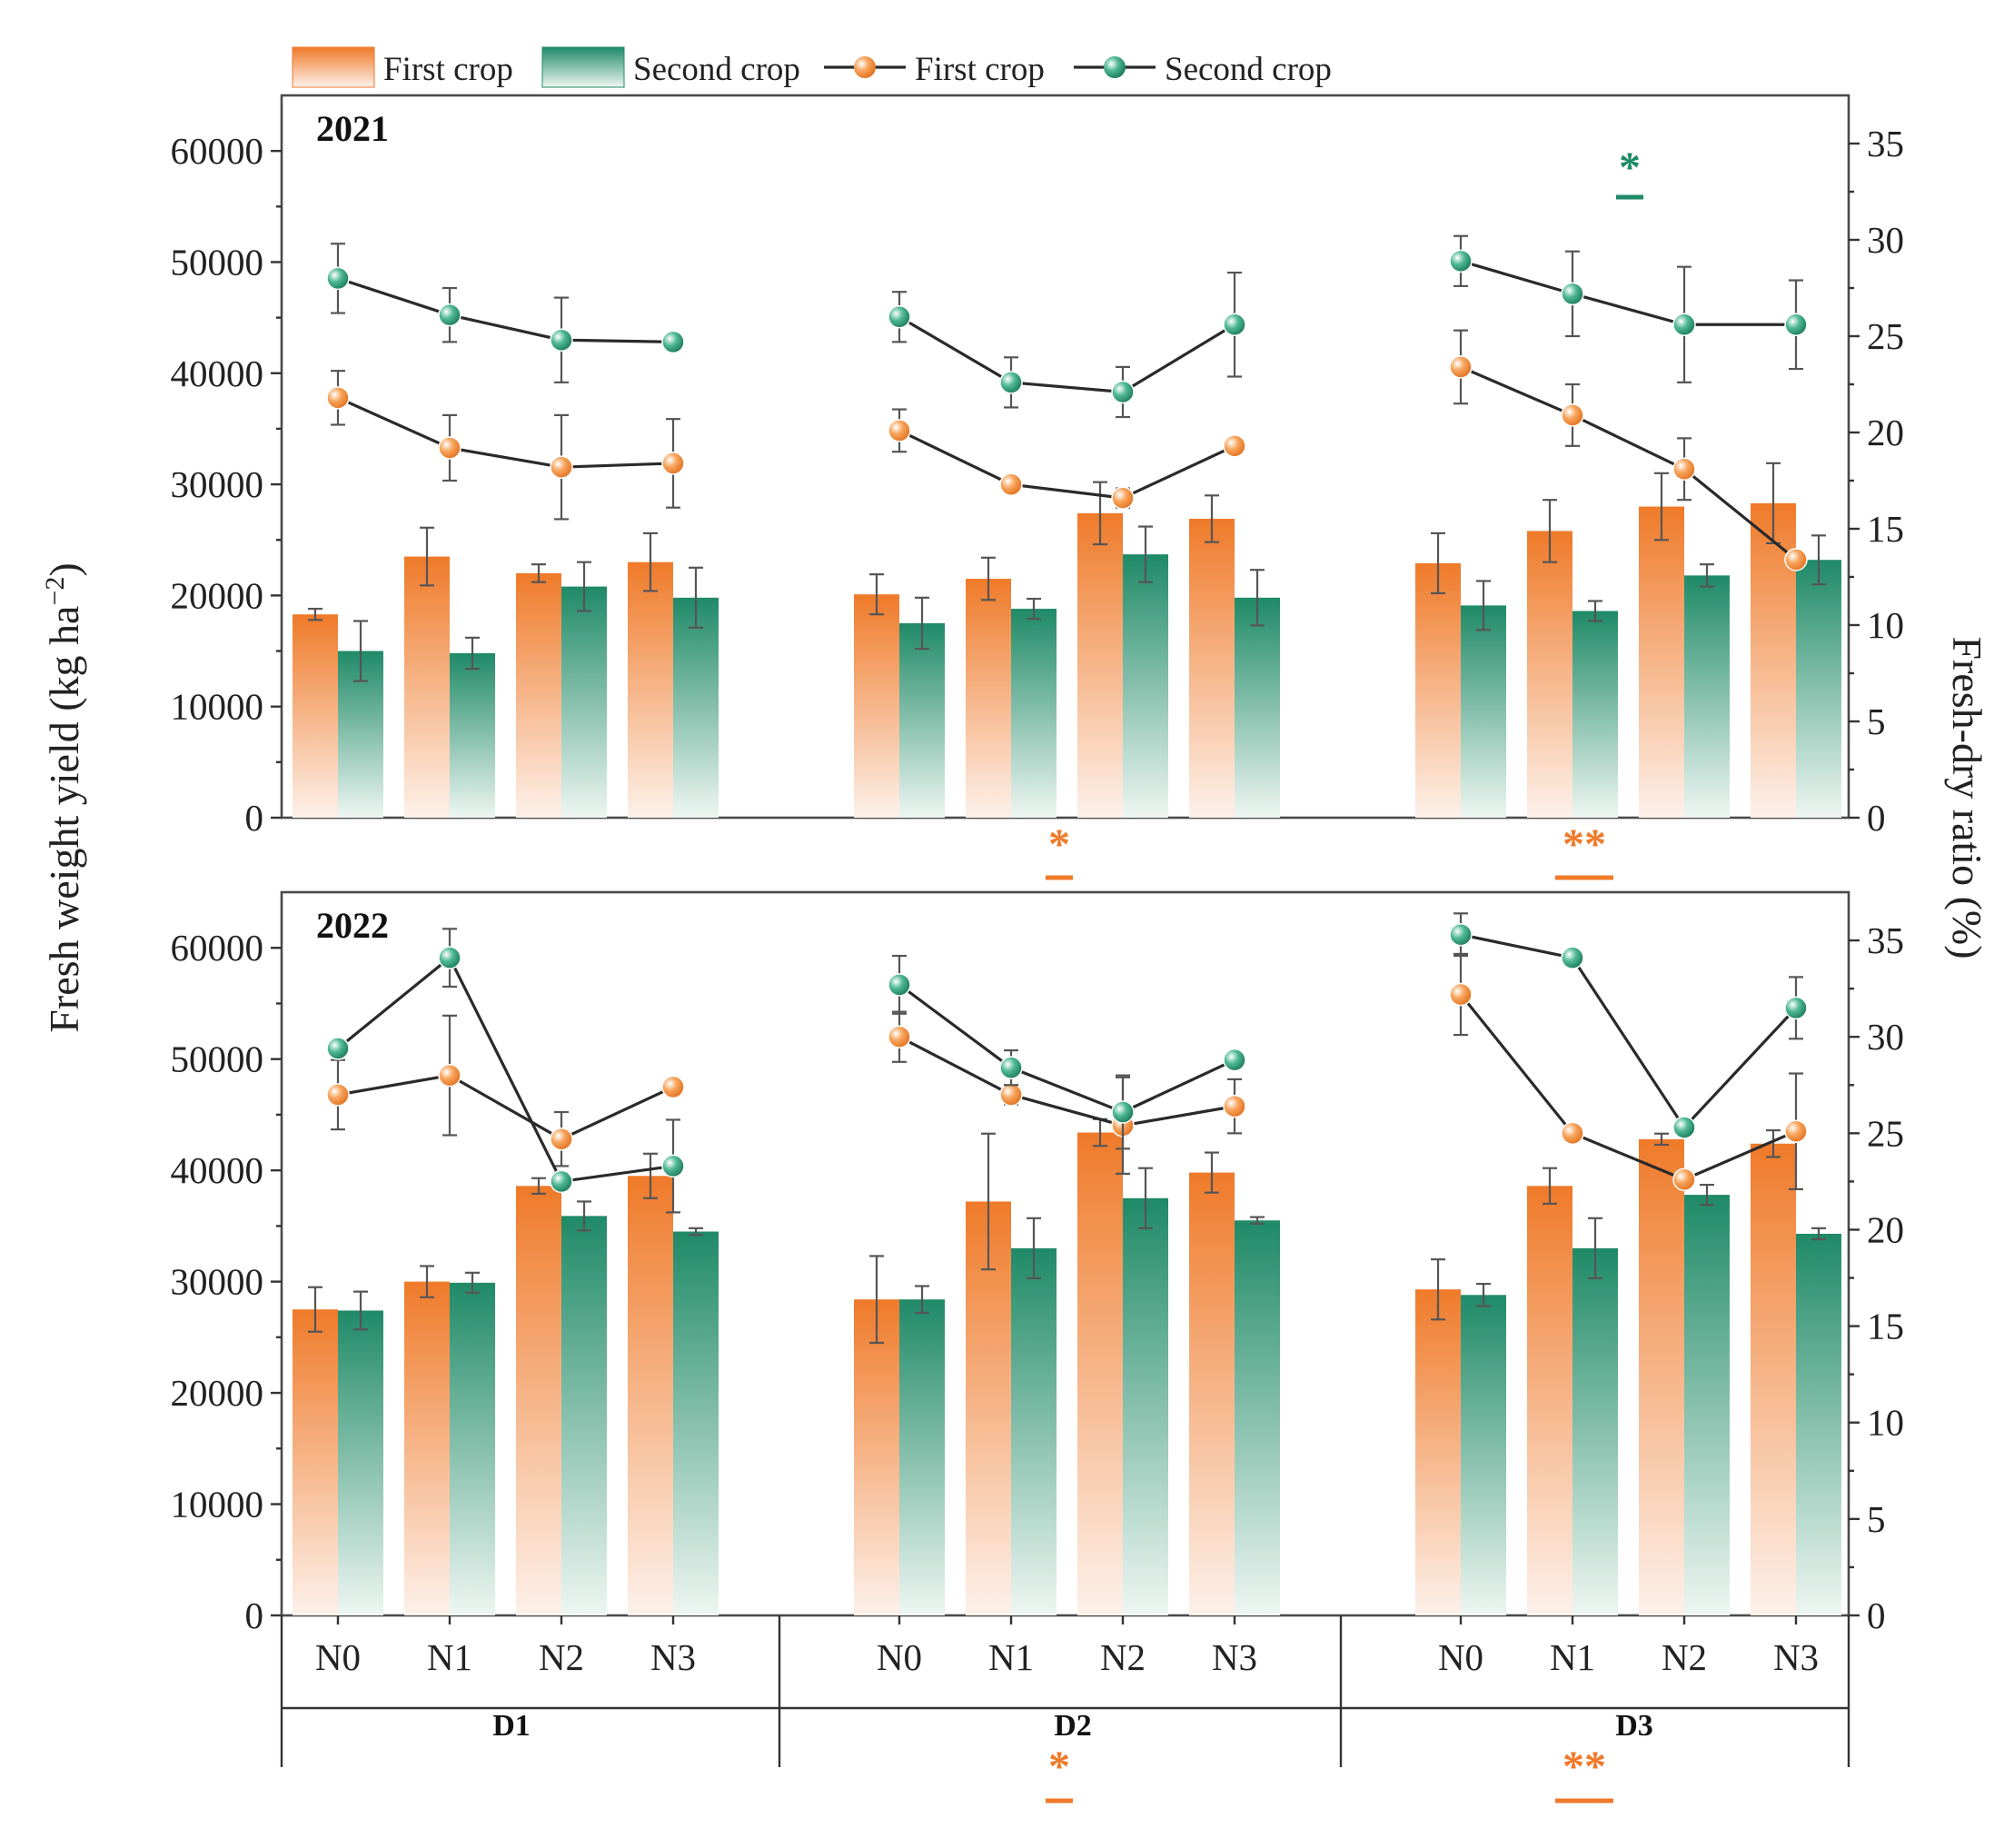  What do you see at coordinates (511, 1726) in the screenshot?
I see `x-group-label: D1` at bounding box center [511, 1726].